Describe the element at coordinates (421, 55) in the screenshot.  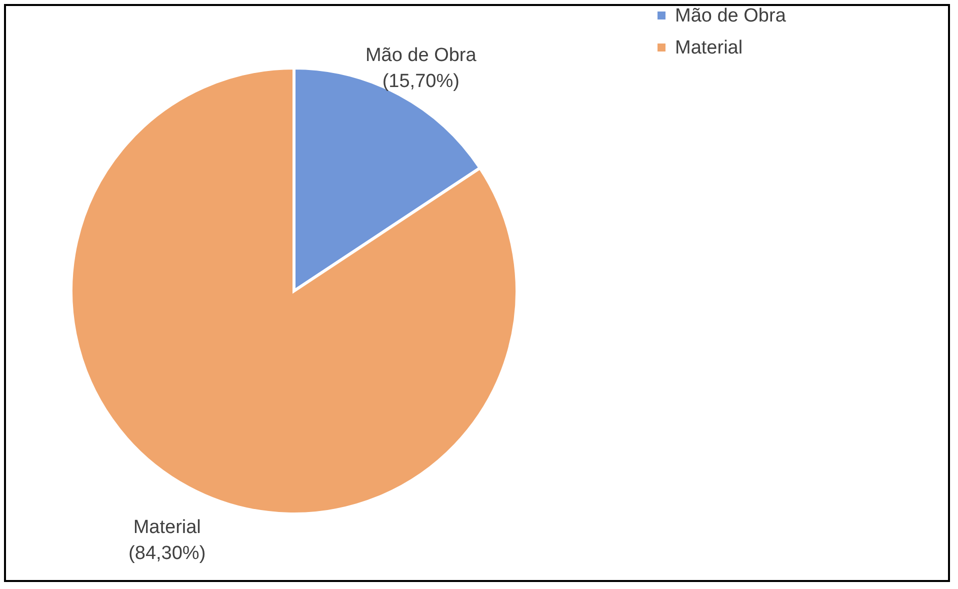
I see `slice-label: Mão de Obra` at that location.